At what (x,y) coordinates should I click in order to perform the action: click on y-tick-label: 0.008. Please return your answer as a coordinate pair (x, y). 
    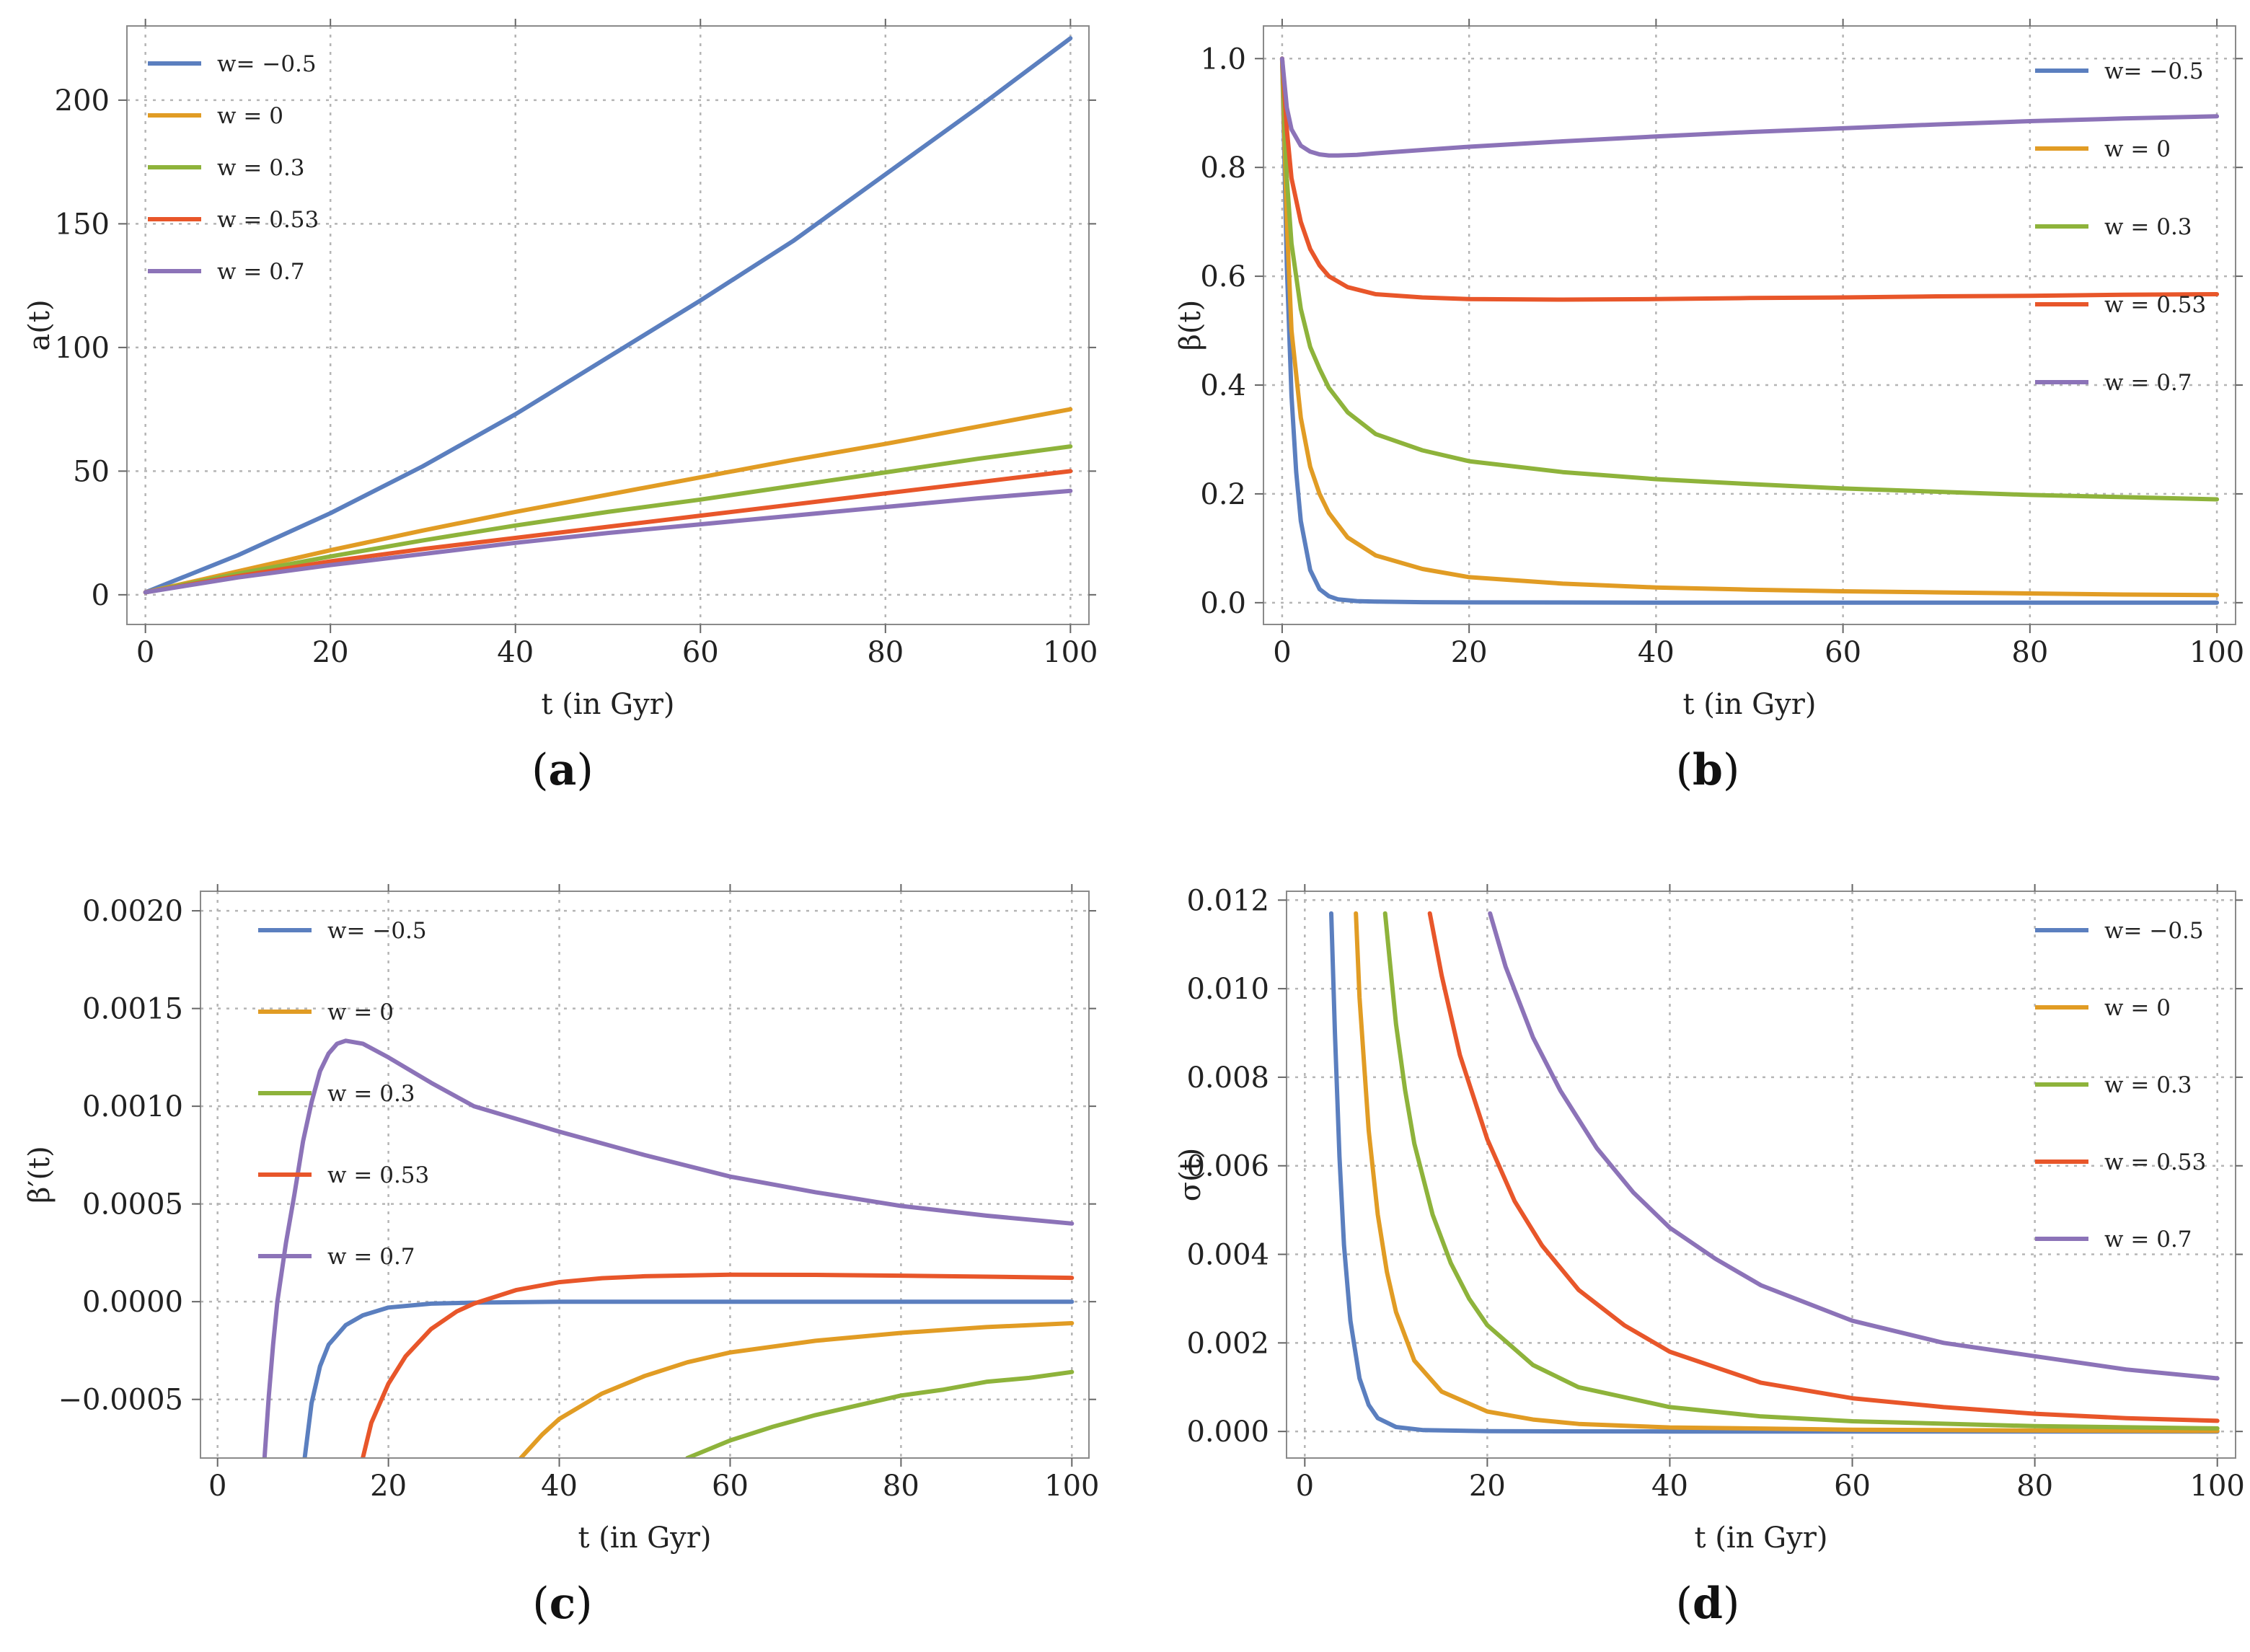
    Looking at the image, I should click on (1227, 1078).